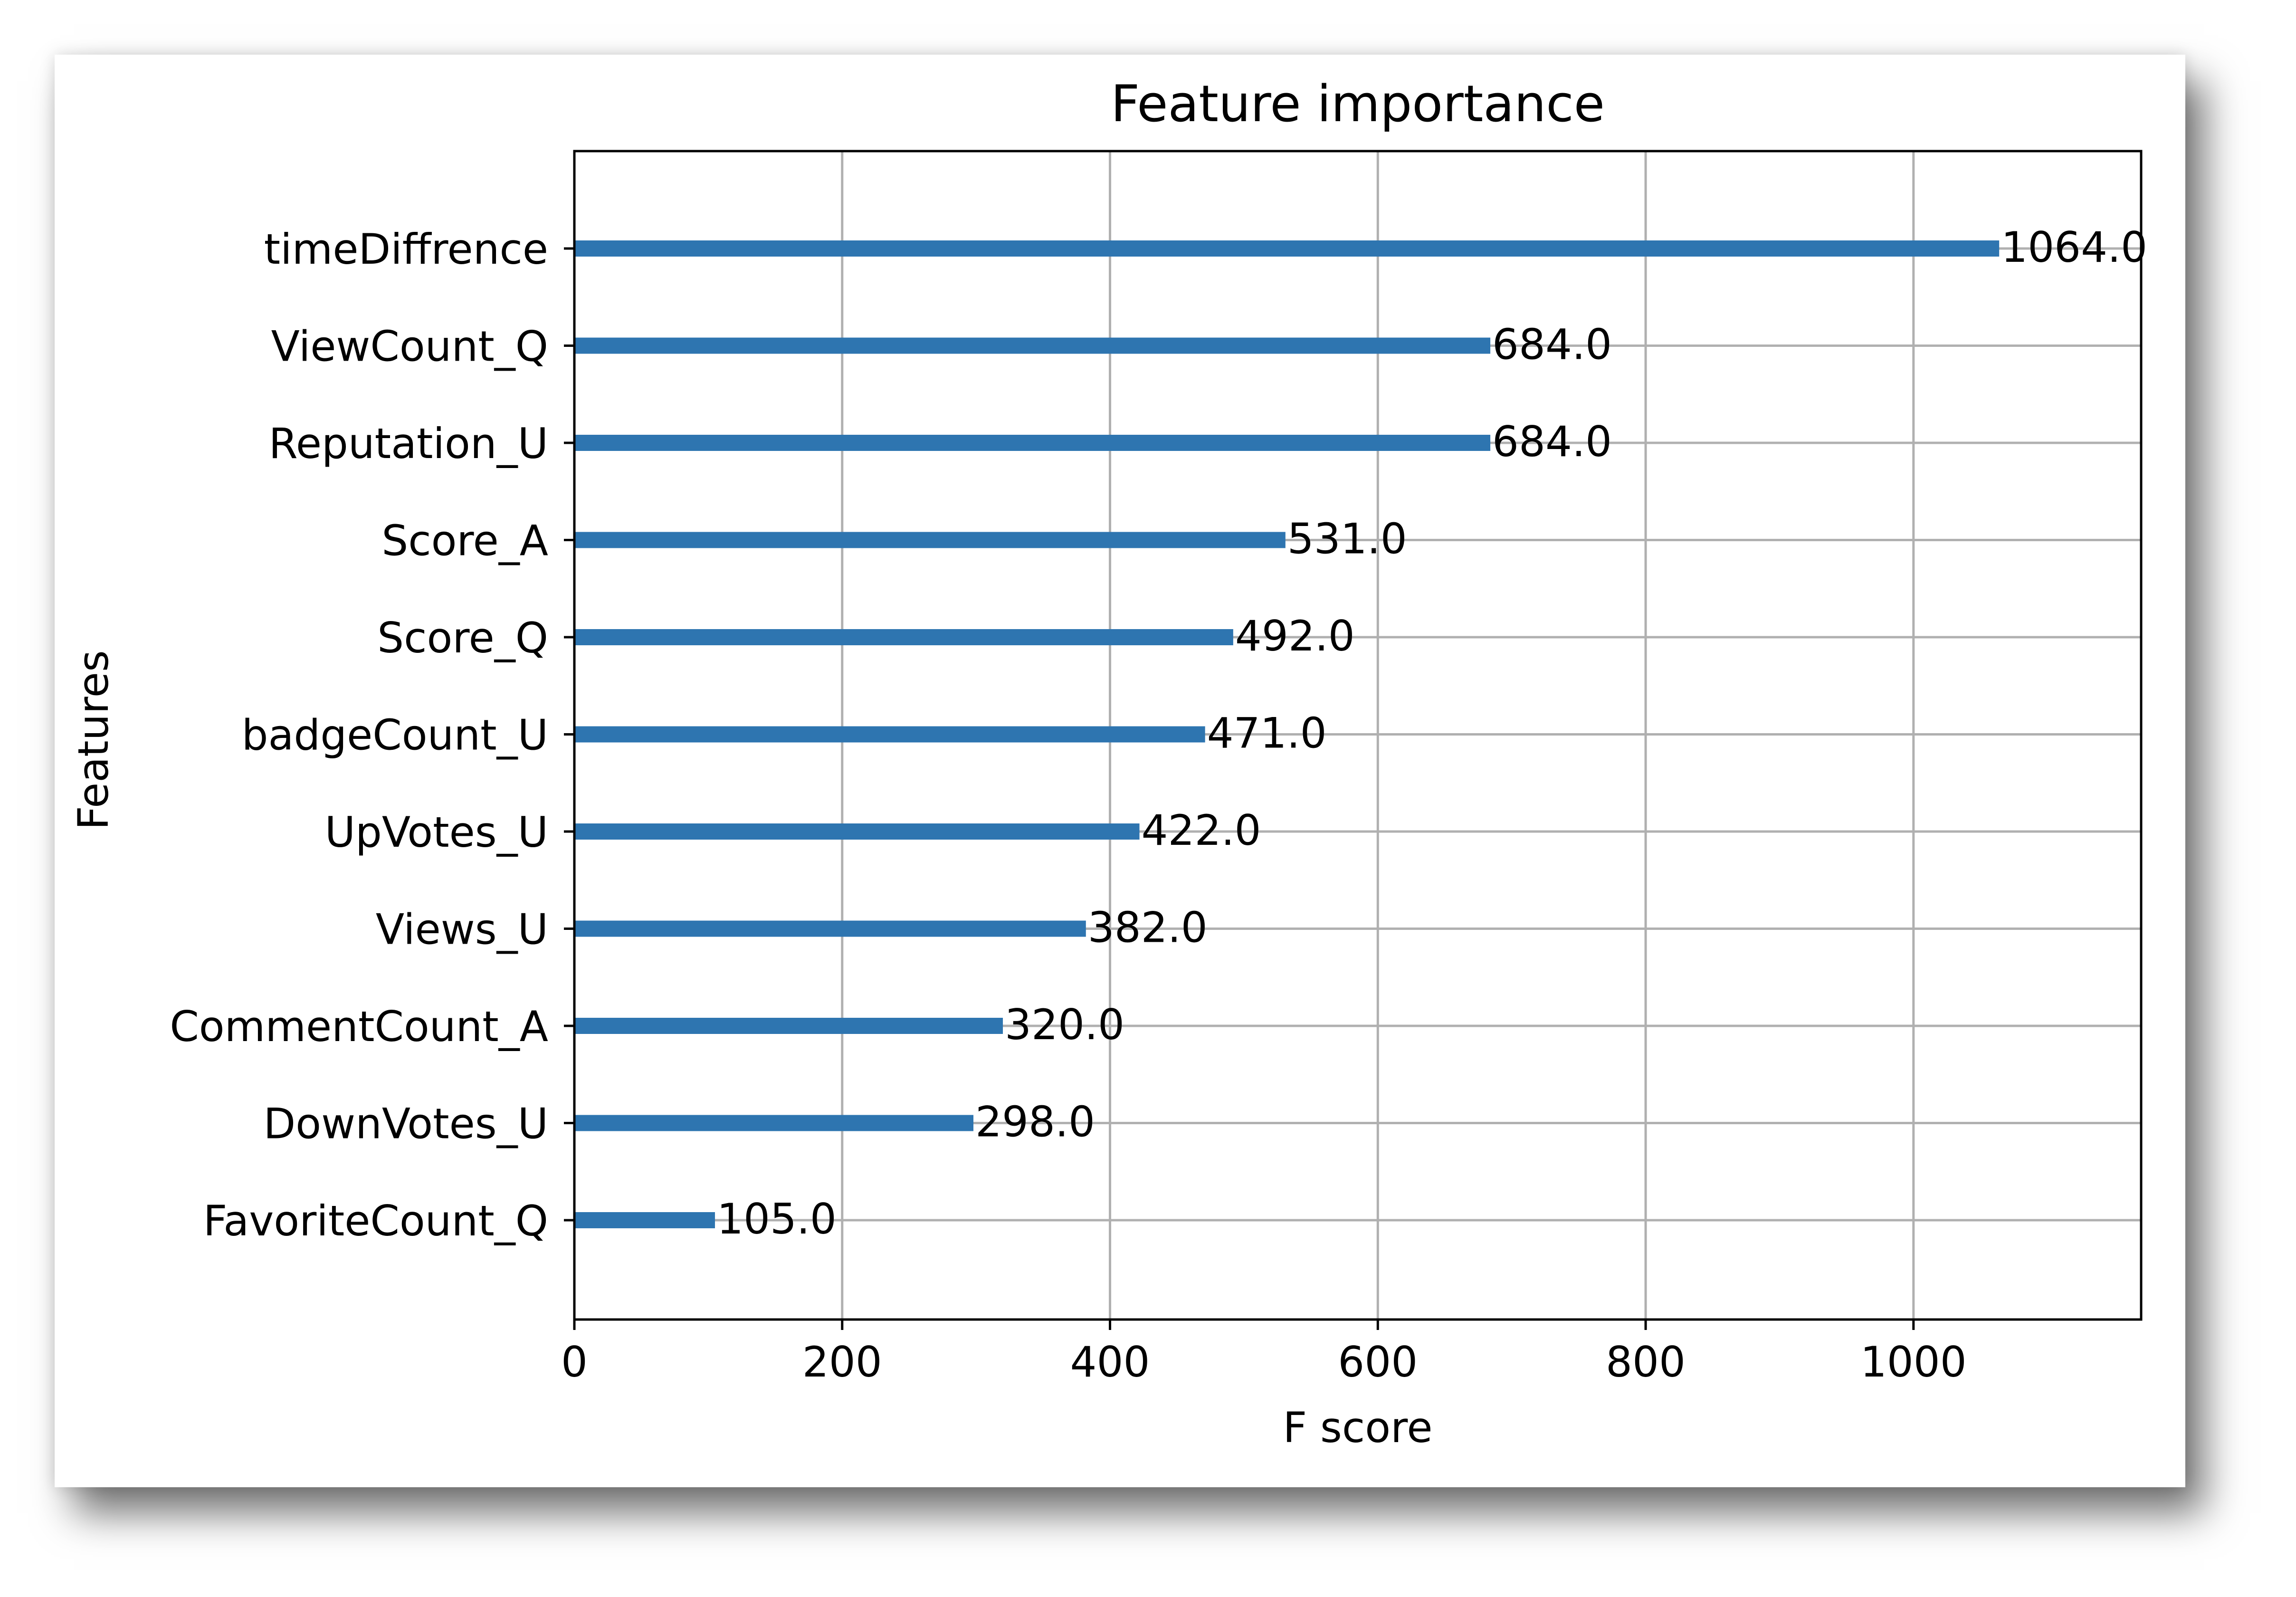  I want to click on y-tick-label: DownVotes_U, so click(406, 1124).